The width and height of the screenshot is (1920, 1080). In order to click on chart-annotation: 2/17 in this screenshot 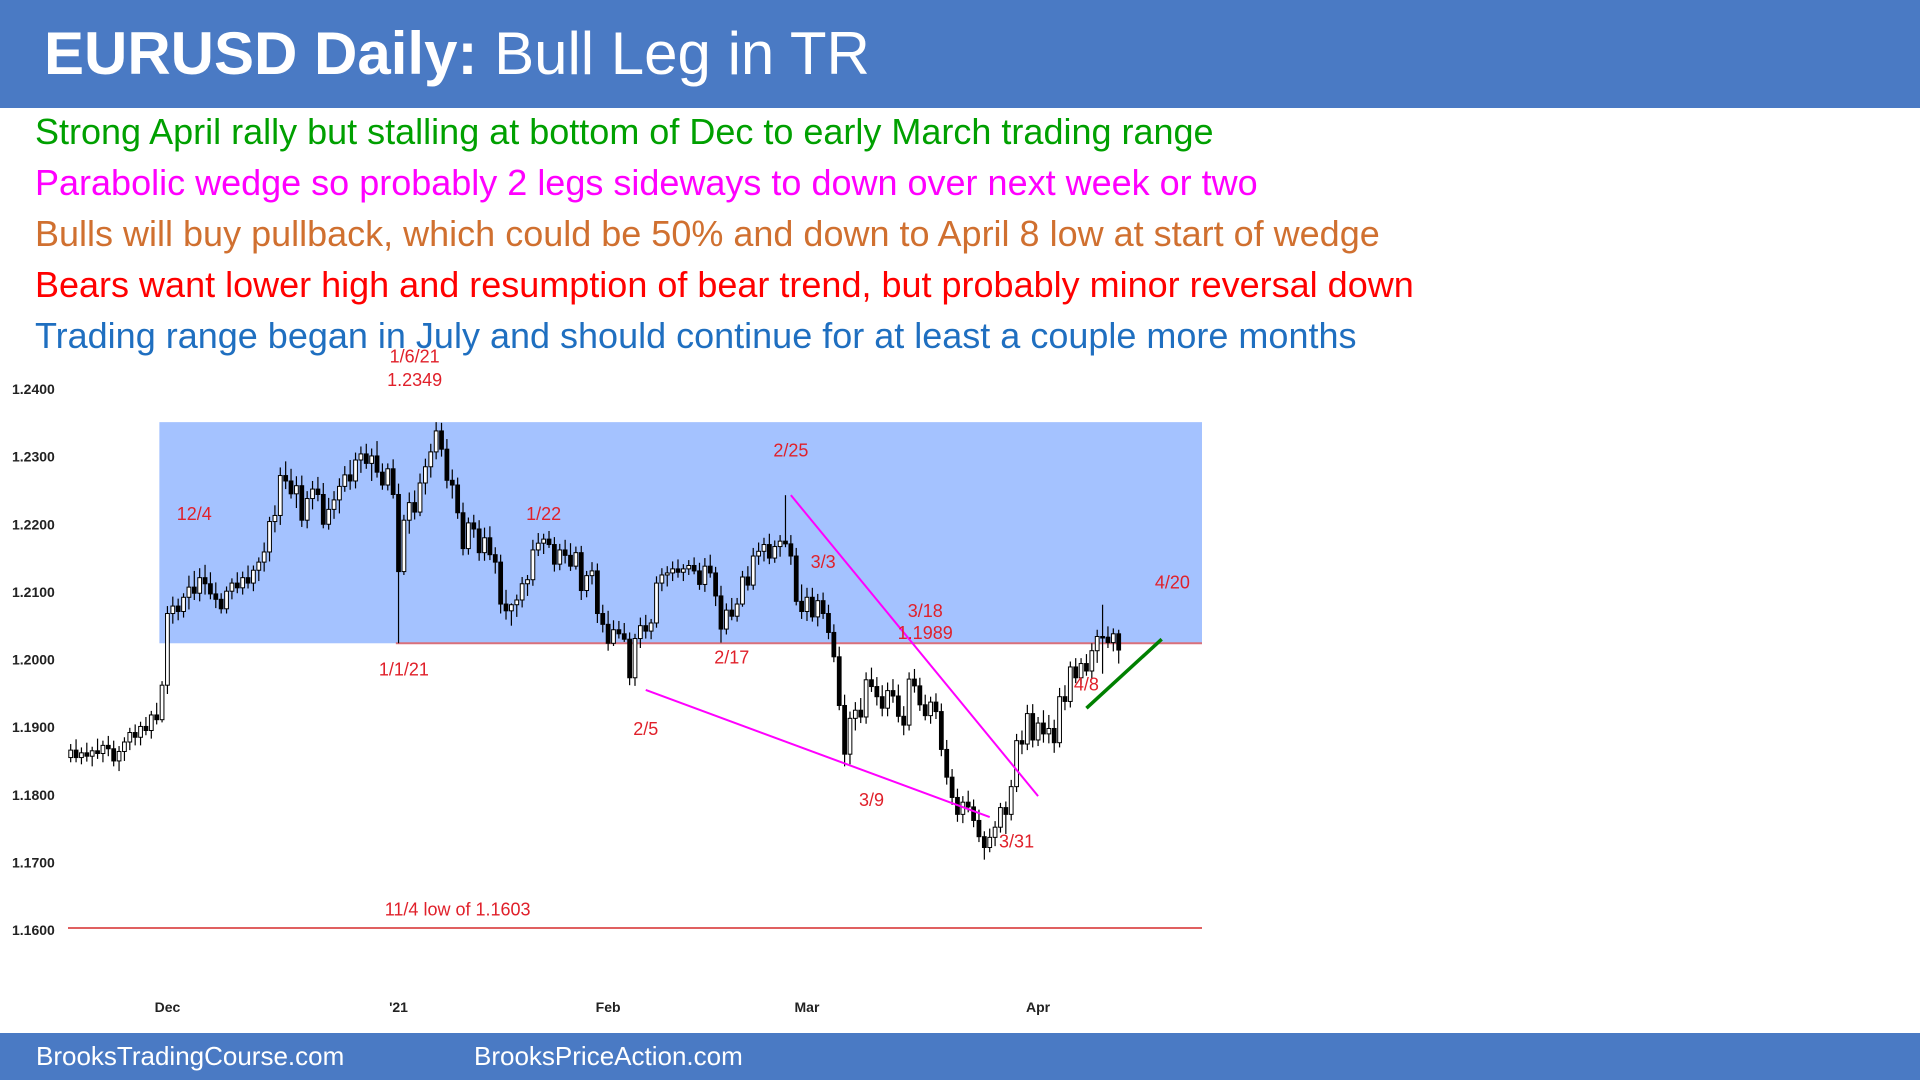, I will do `click(731, 657)`.